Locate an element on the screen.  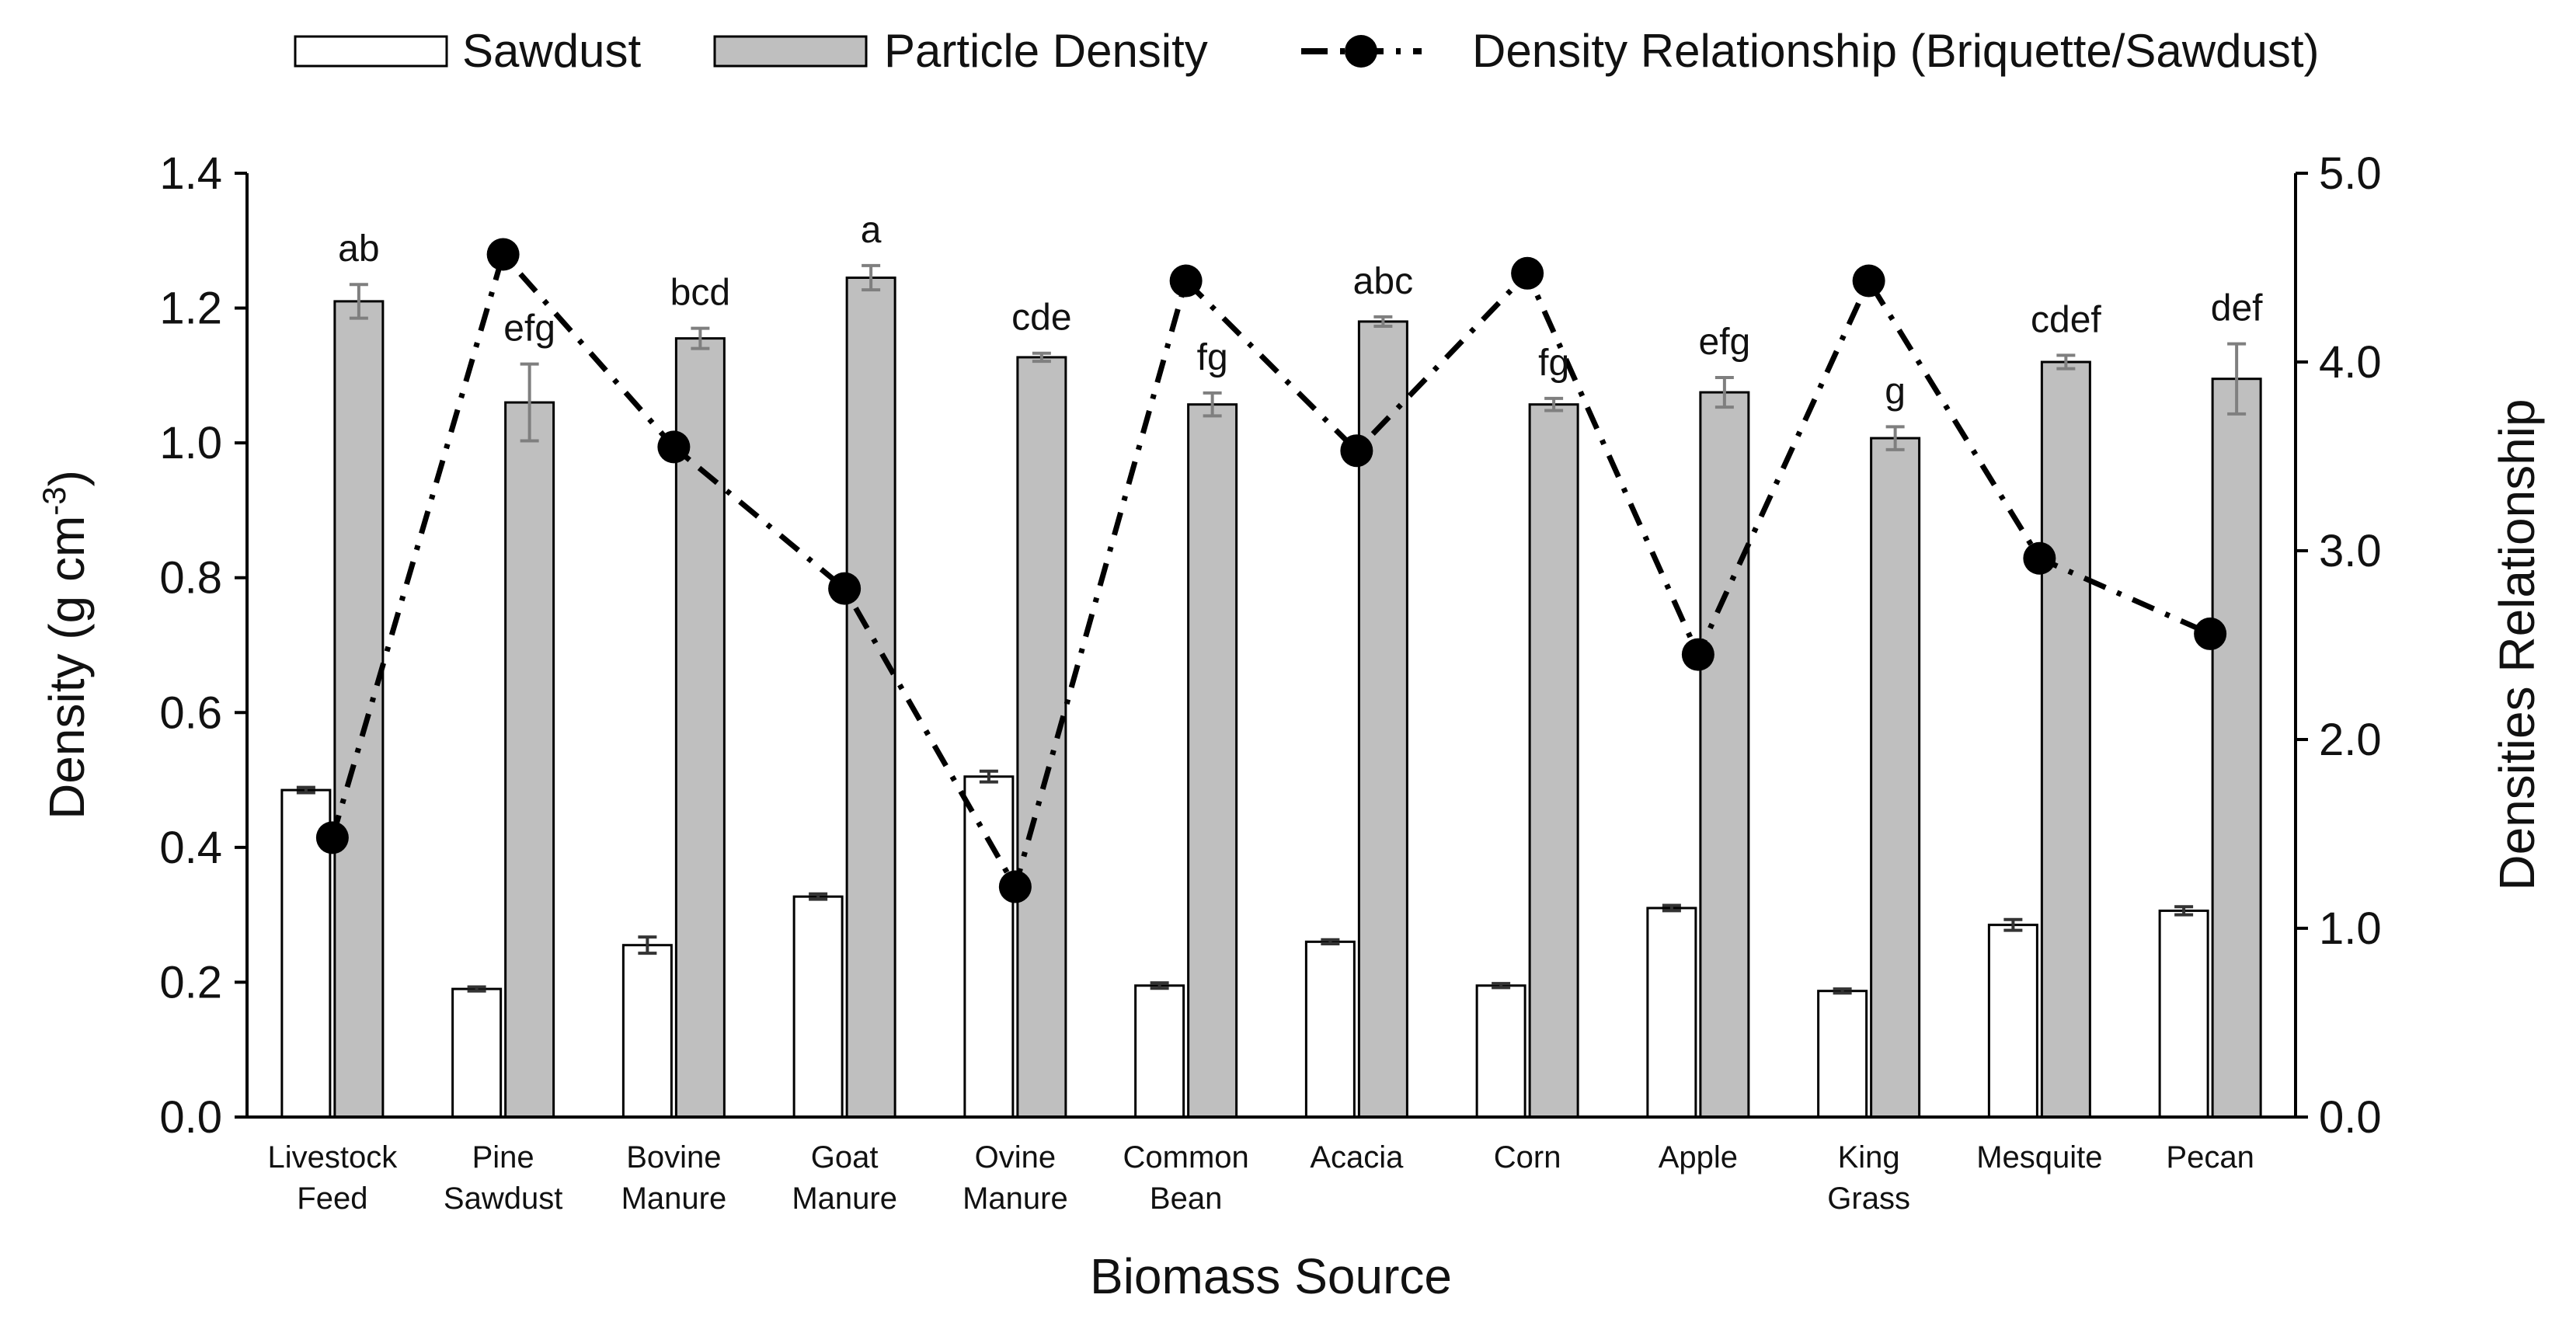
category-label: Corn is located at coordinates (1527, 1157).